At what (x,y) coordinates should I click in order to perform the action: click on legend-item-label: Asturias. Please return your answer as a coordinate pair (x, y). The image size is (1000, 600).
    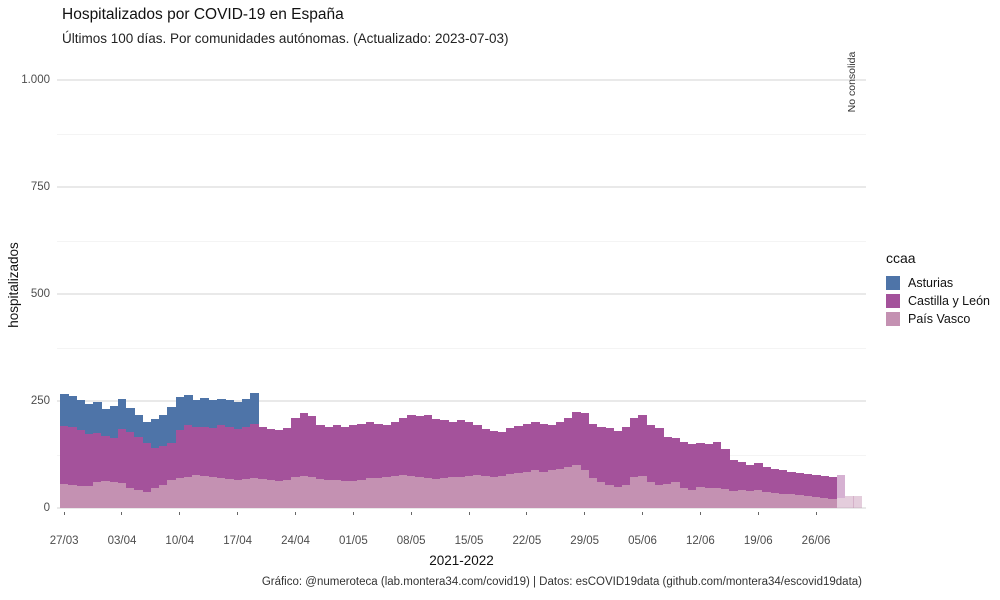
    Looking at the image, I should click on (931, 283).